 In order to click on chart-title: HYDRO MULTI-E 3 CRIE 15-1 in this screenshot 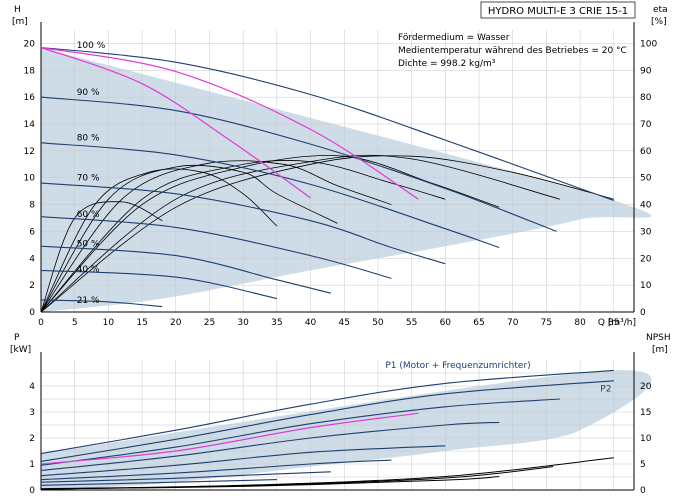, I will do `click(558, 11)`.